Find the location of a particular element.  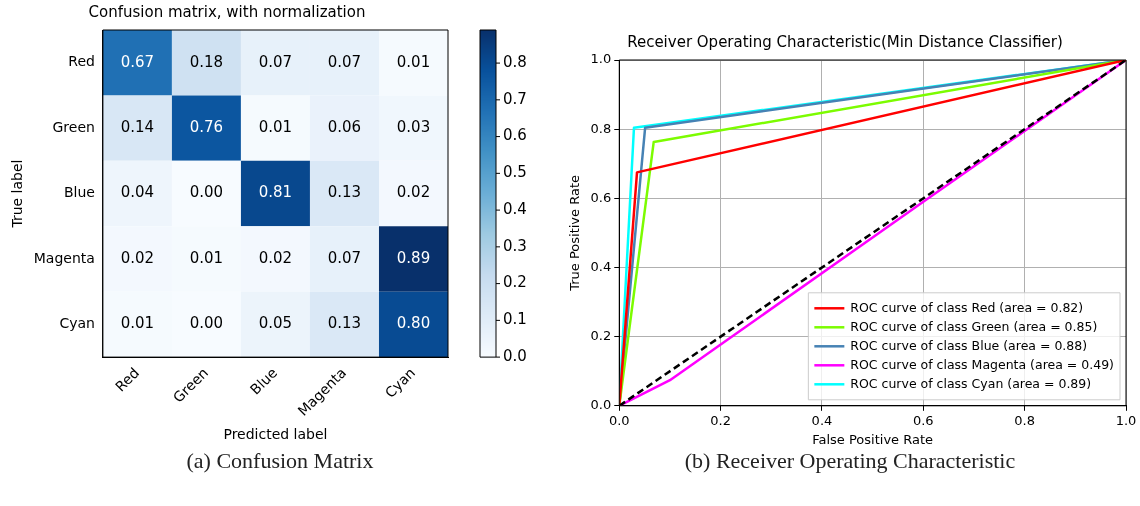

legend-label: ROC curve of class Green (area = 0.85) is located at coordinates (974, 326).